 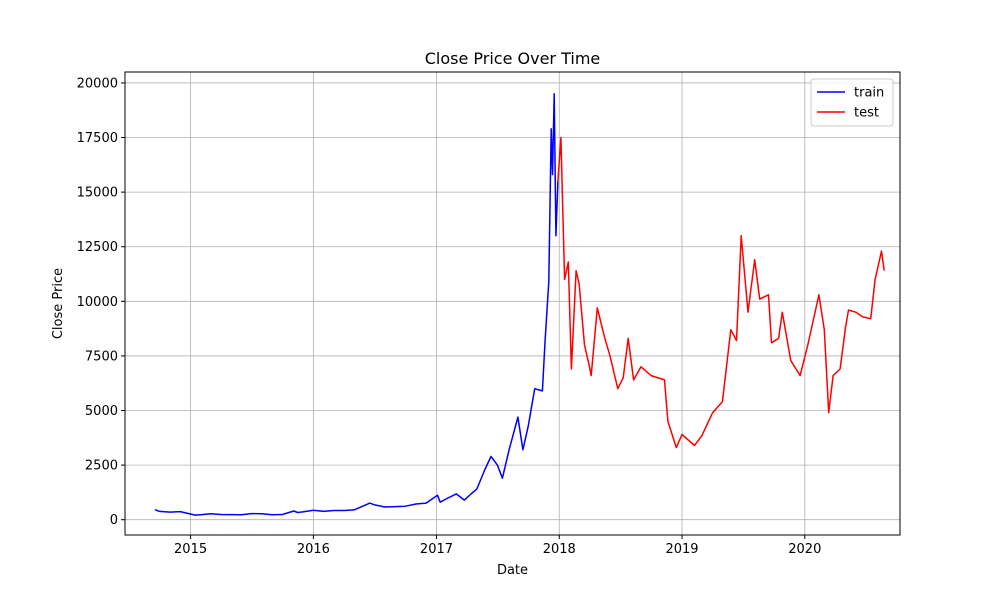 What do you see at coordinates (97, 193) in the screenshot?
I see `y-tick-label: 15000` at bounding box center [97, 193].